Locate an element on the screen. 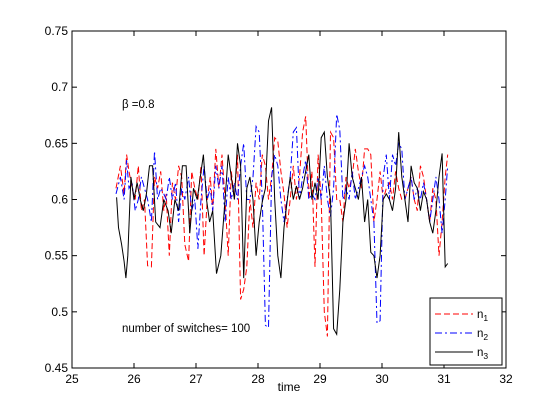  x-tick-label: 27 is located at coordinates (196, 379).